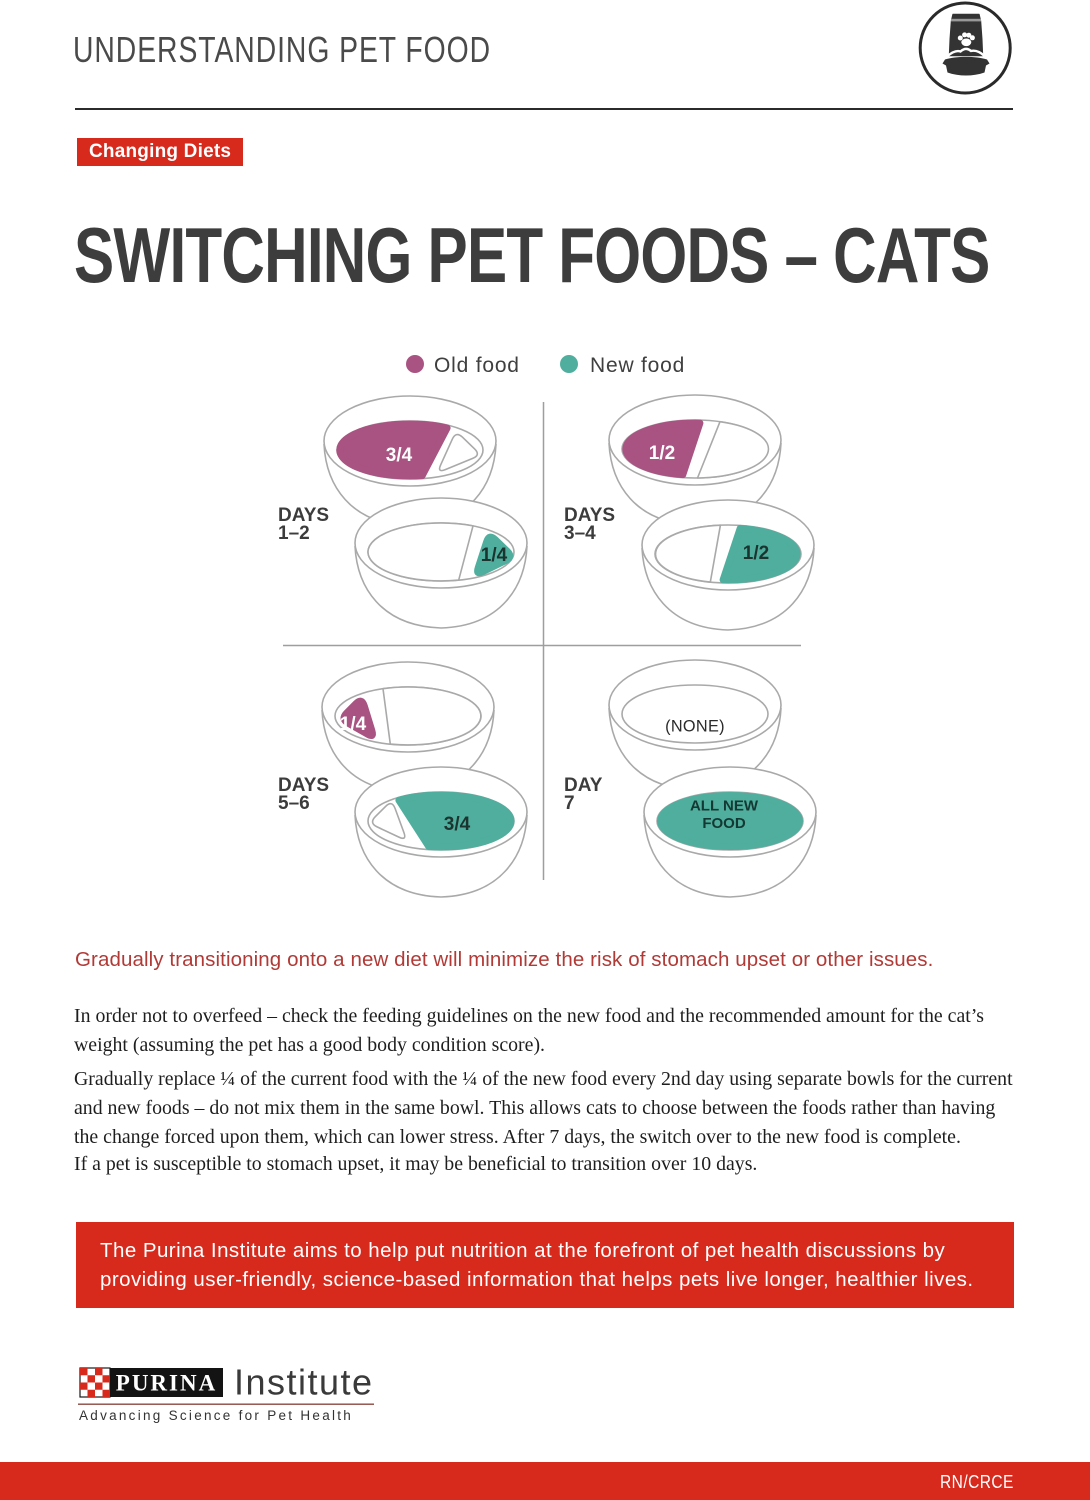  What do you see at coordinates (166, 1383) in the screenshot?
I see `svg-text: PURINA` at bounding box center [166, 1383].